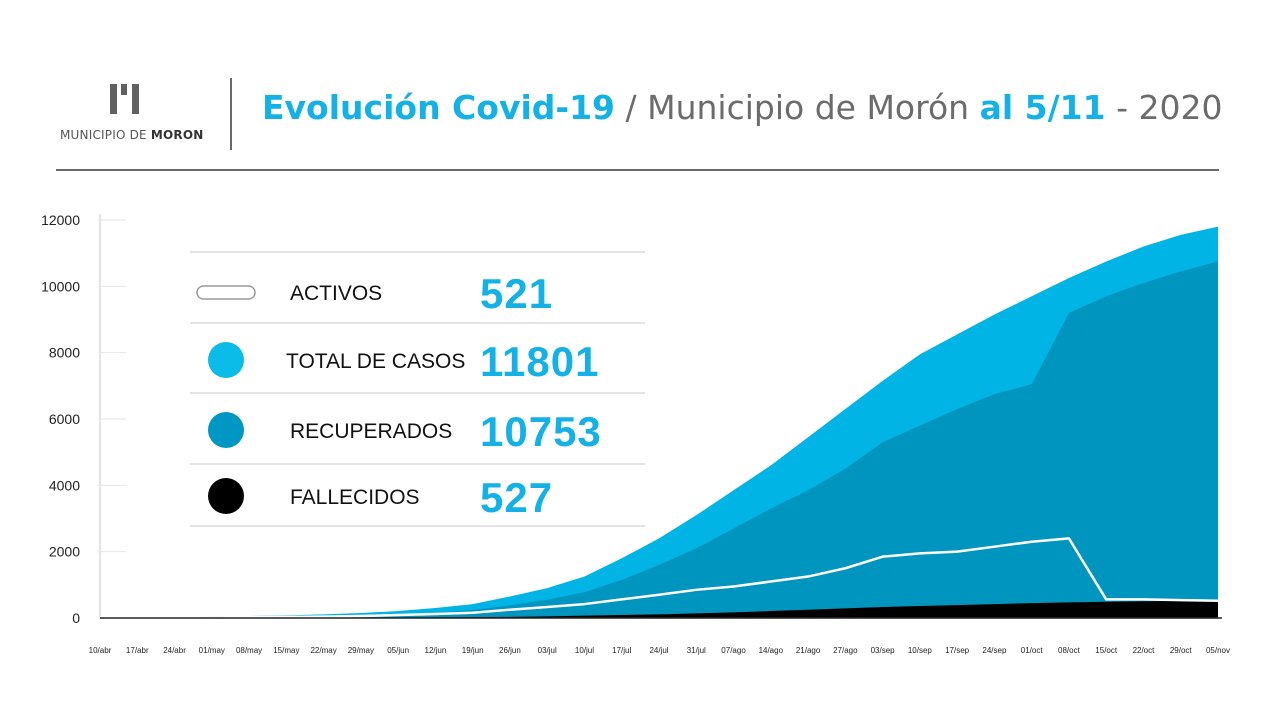 This screenshot has height=720, width=1280. What do you see at coordinates (132, 135) in the screenshot?
I see `logo-text: MUNICIPIO DE MORON` at bounding box center [132, 135].